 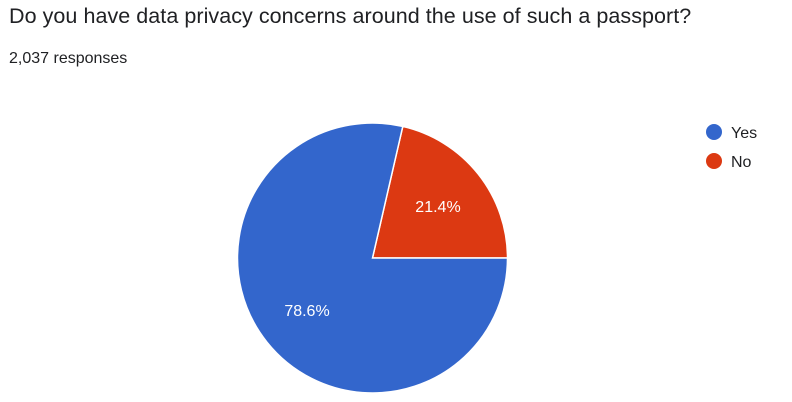 I want to click on legend-item-no: No, so click(x=729, y=162).